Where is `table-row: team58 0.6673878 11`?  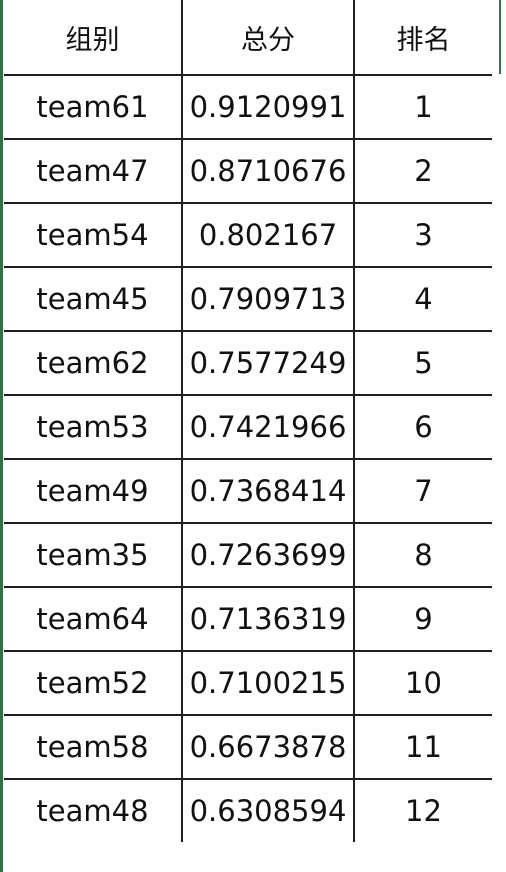
table-row: team58 0.6673878 11 is located at coordinates (248, 747).